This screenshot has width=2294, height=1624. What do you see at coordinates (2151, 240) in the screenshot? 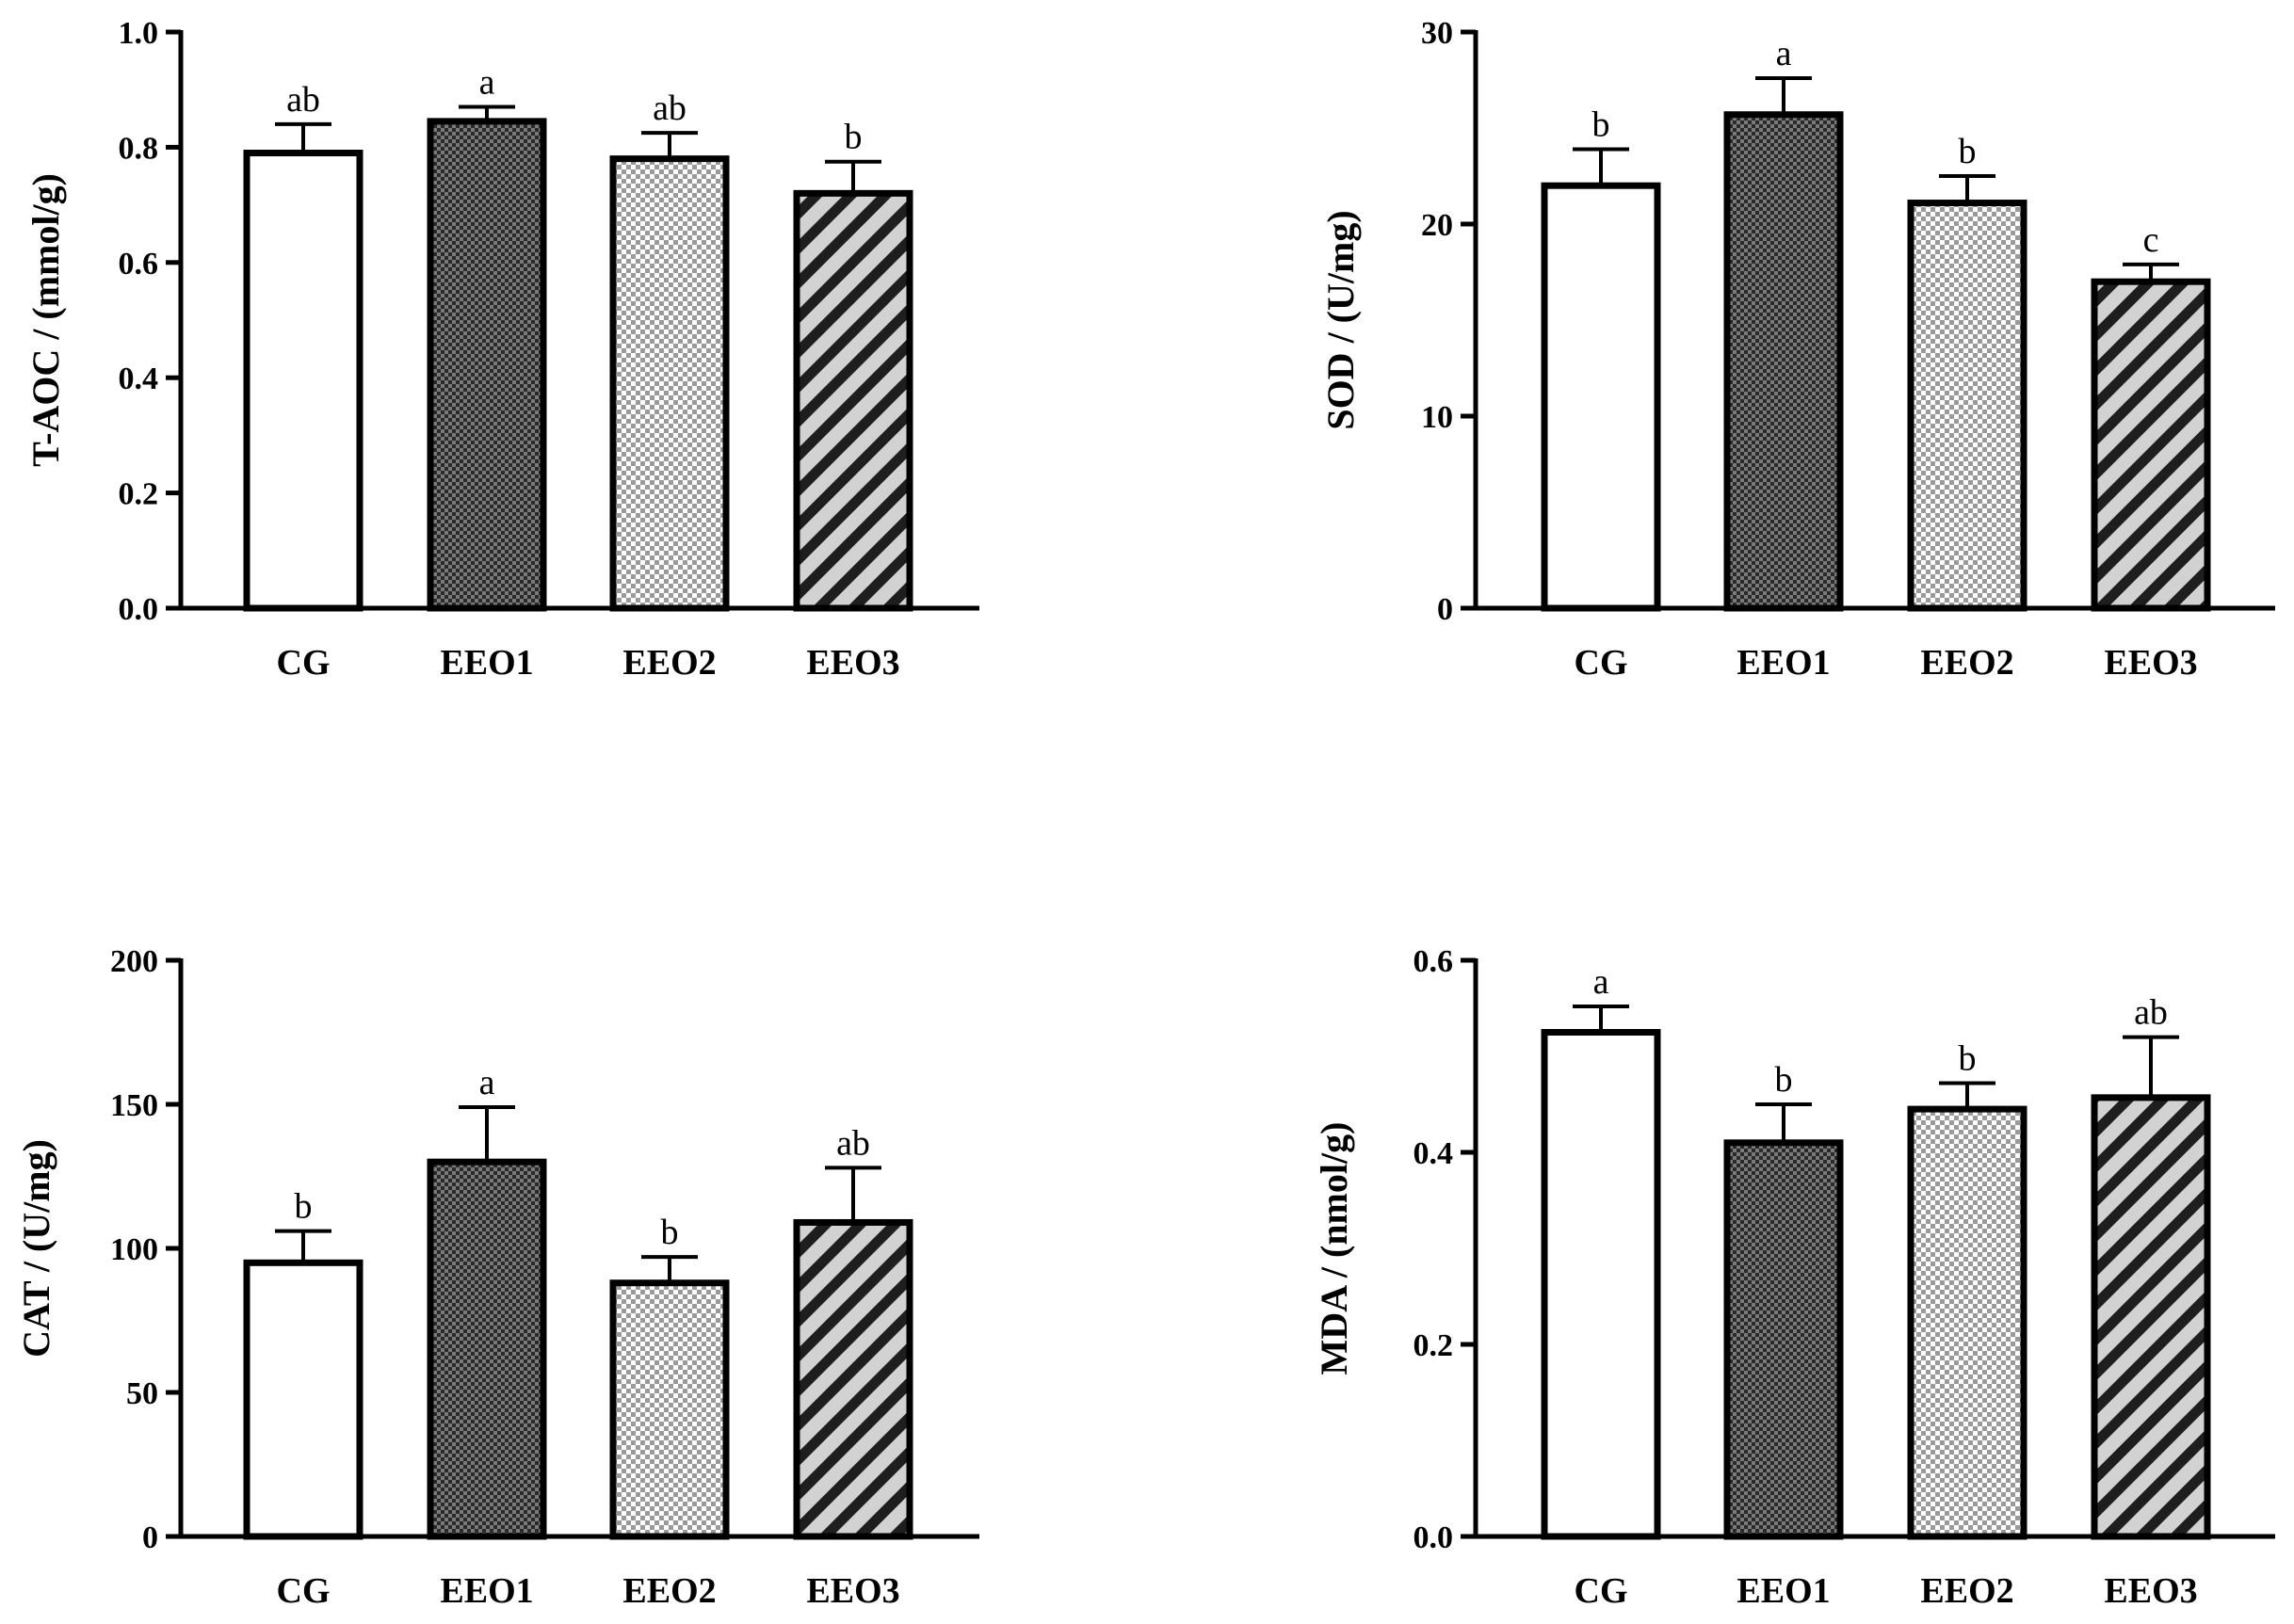
I see `significance-label-eeo3: c` at bounding box center [2151, 240].